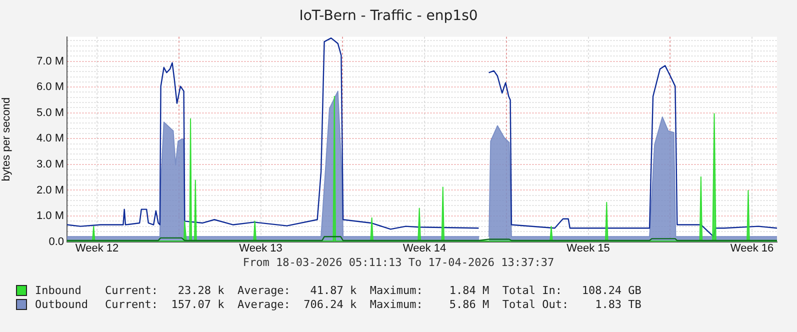 This screenshot has height=332, width=797. I want to click on y-tick-label: 7.0 M, so click(50, 61).